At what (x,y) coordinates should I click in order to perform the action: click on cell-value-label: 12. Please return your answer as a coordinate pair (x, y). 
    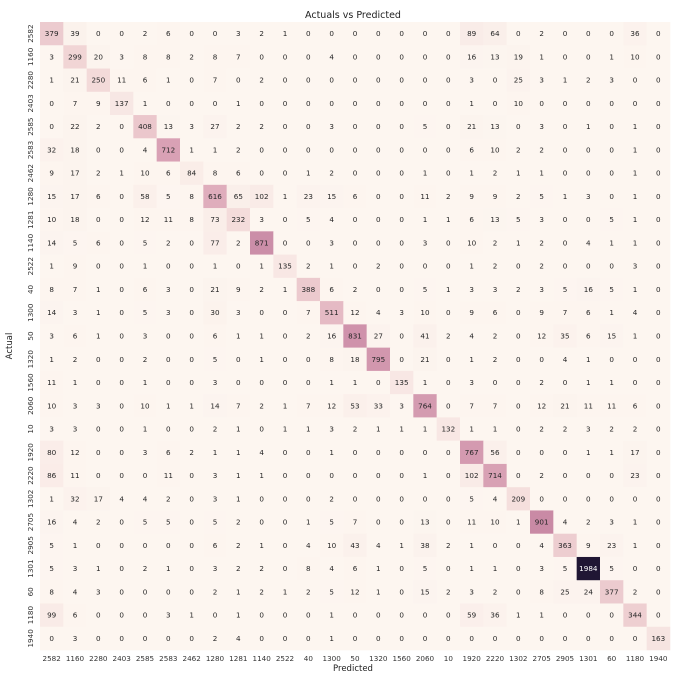
    Looking at the image, I should click on (541, 336).